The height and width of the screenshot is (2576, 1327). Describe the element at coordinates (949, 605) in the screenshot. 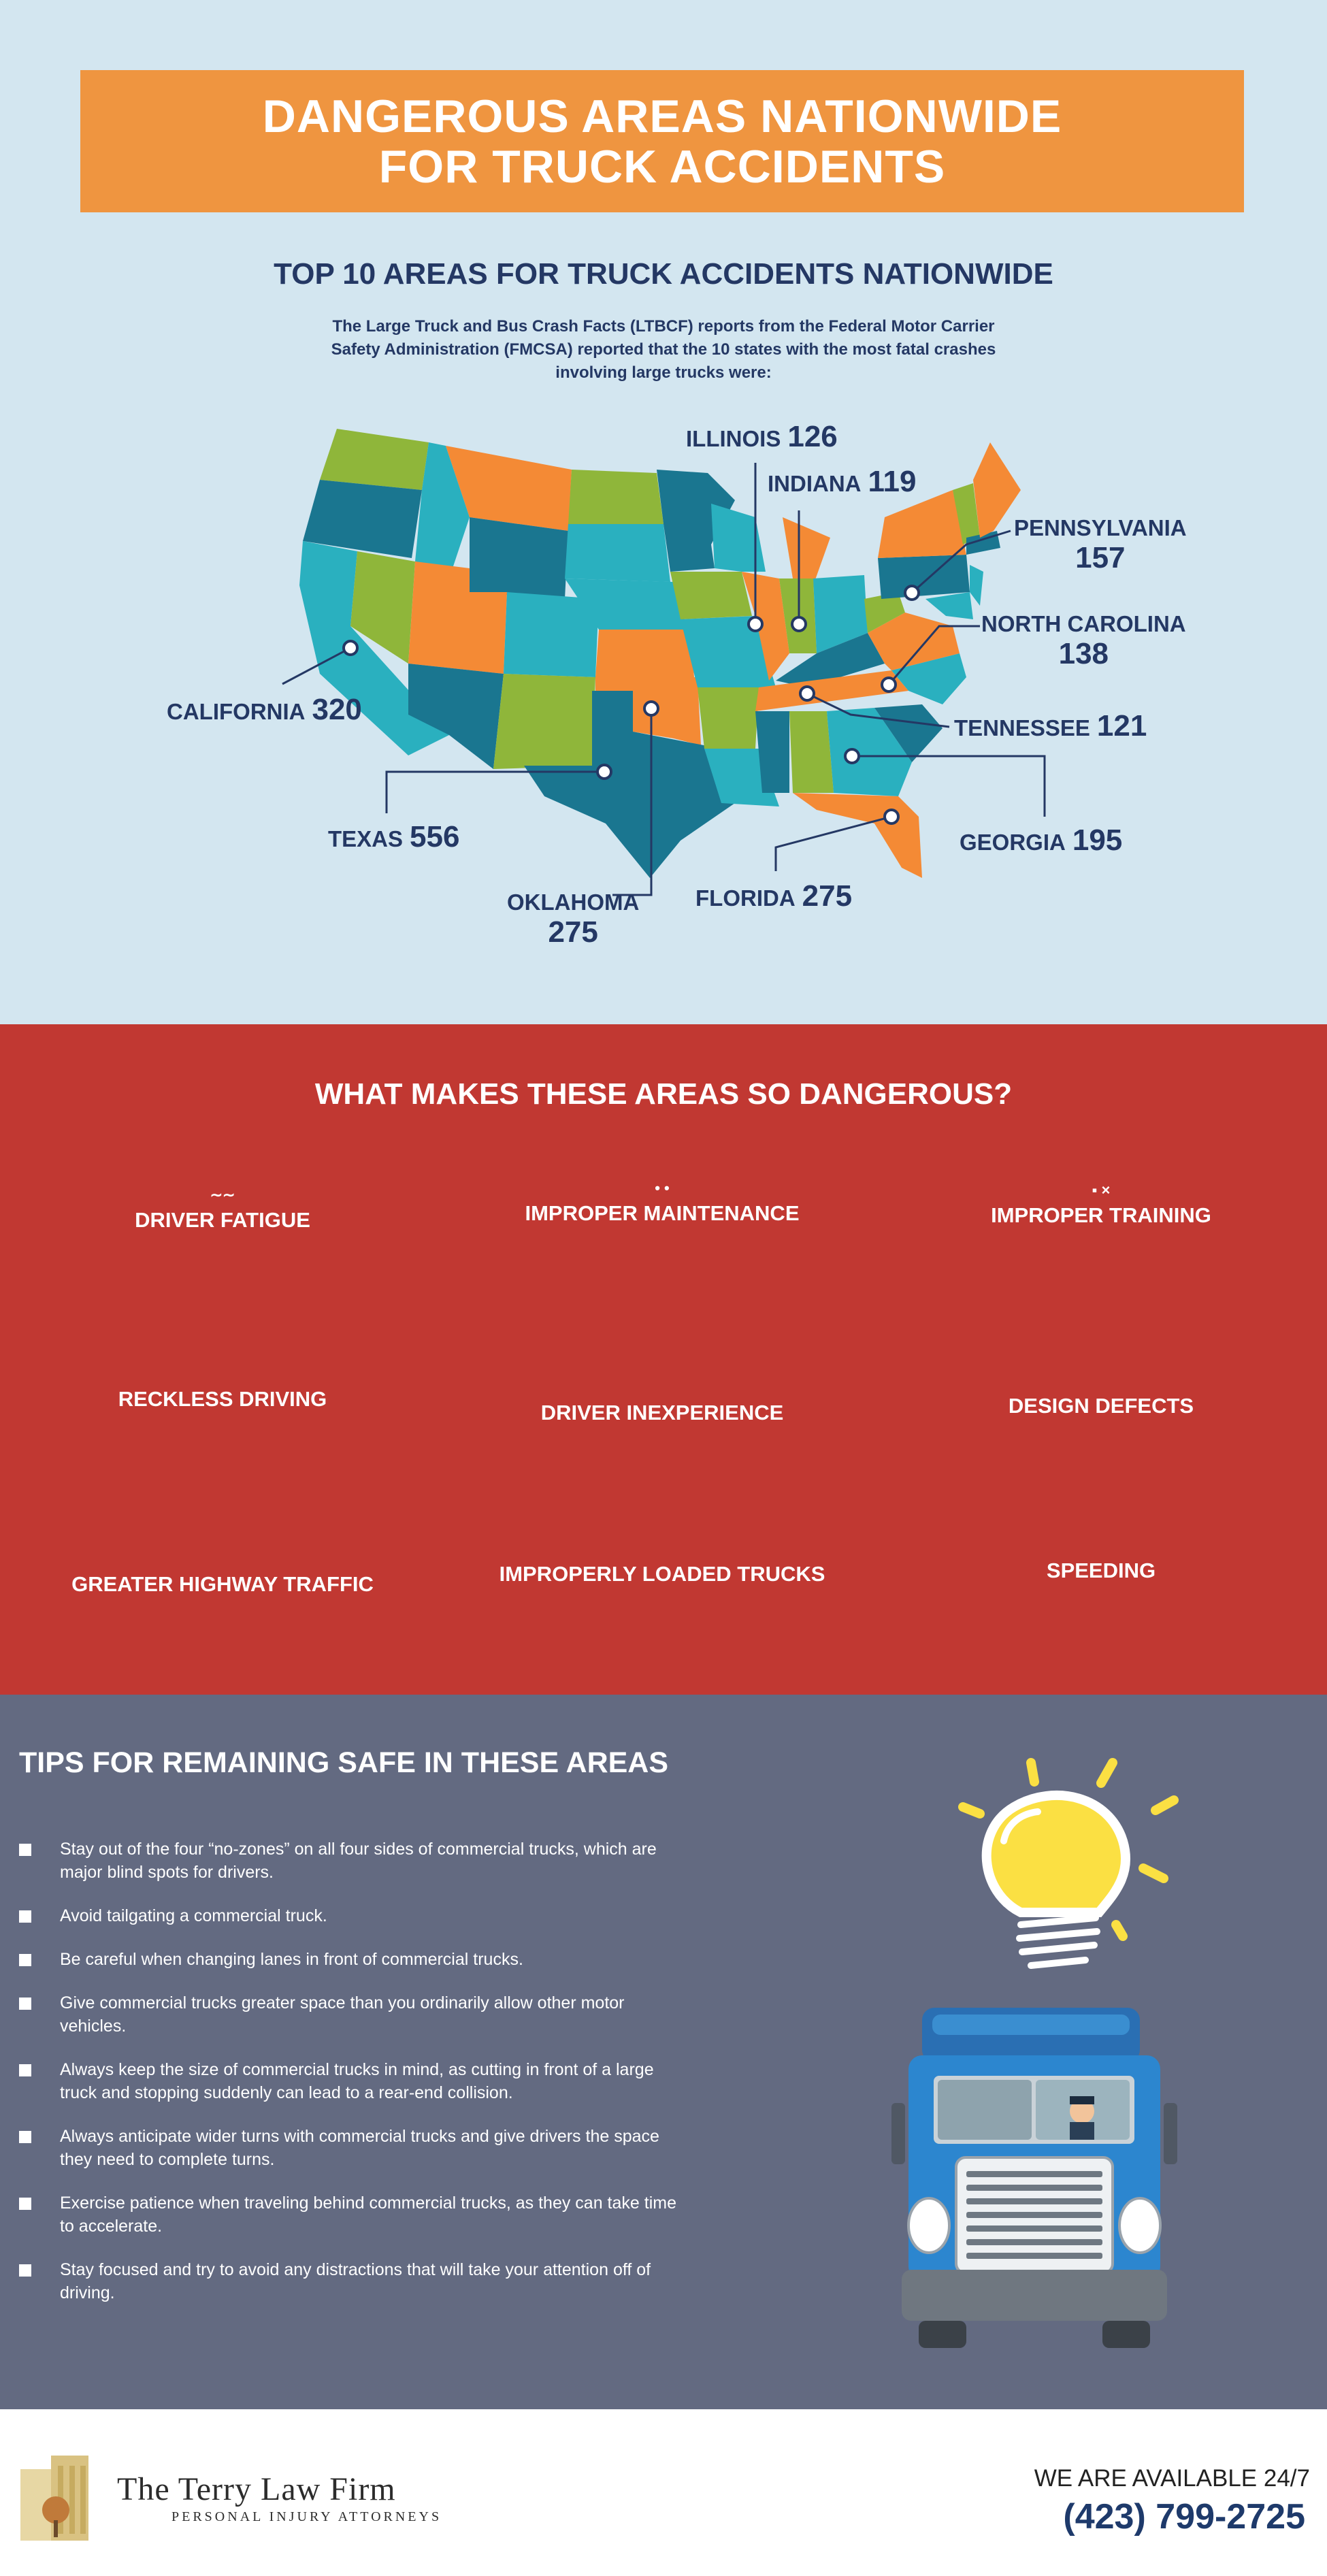

I see `state-delaware-md` at that location.